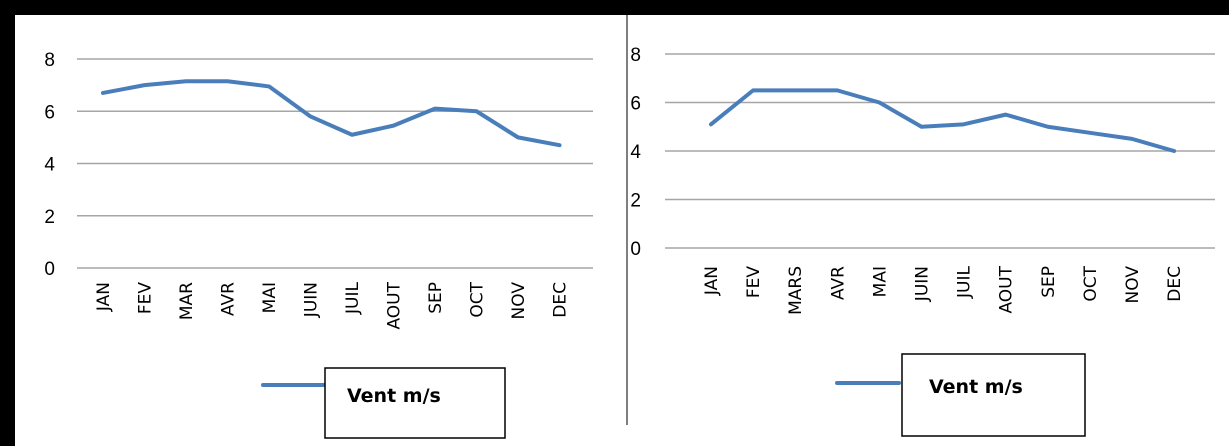 Image resolution: width=1229 pixels, height=446 pixels. I want to click on x-tick-label: MARS, so click(796, 290).